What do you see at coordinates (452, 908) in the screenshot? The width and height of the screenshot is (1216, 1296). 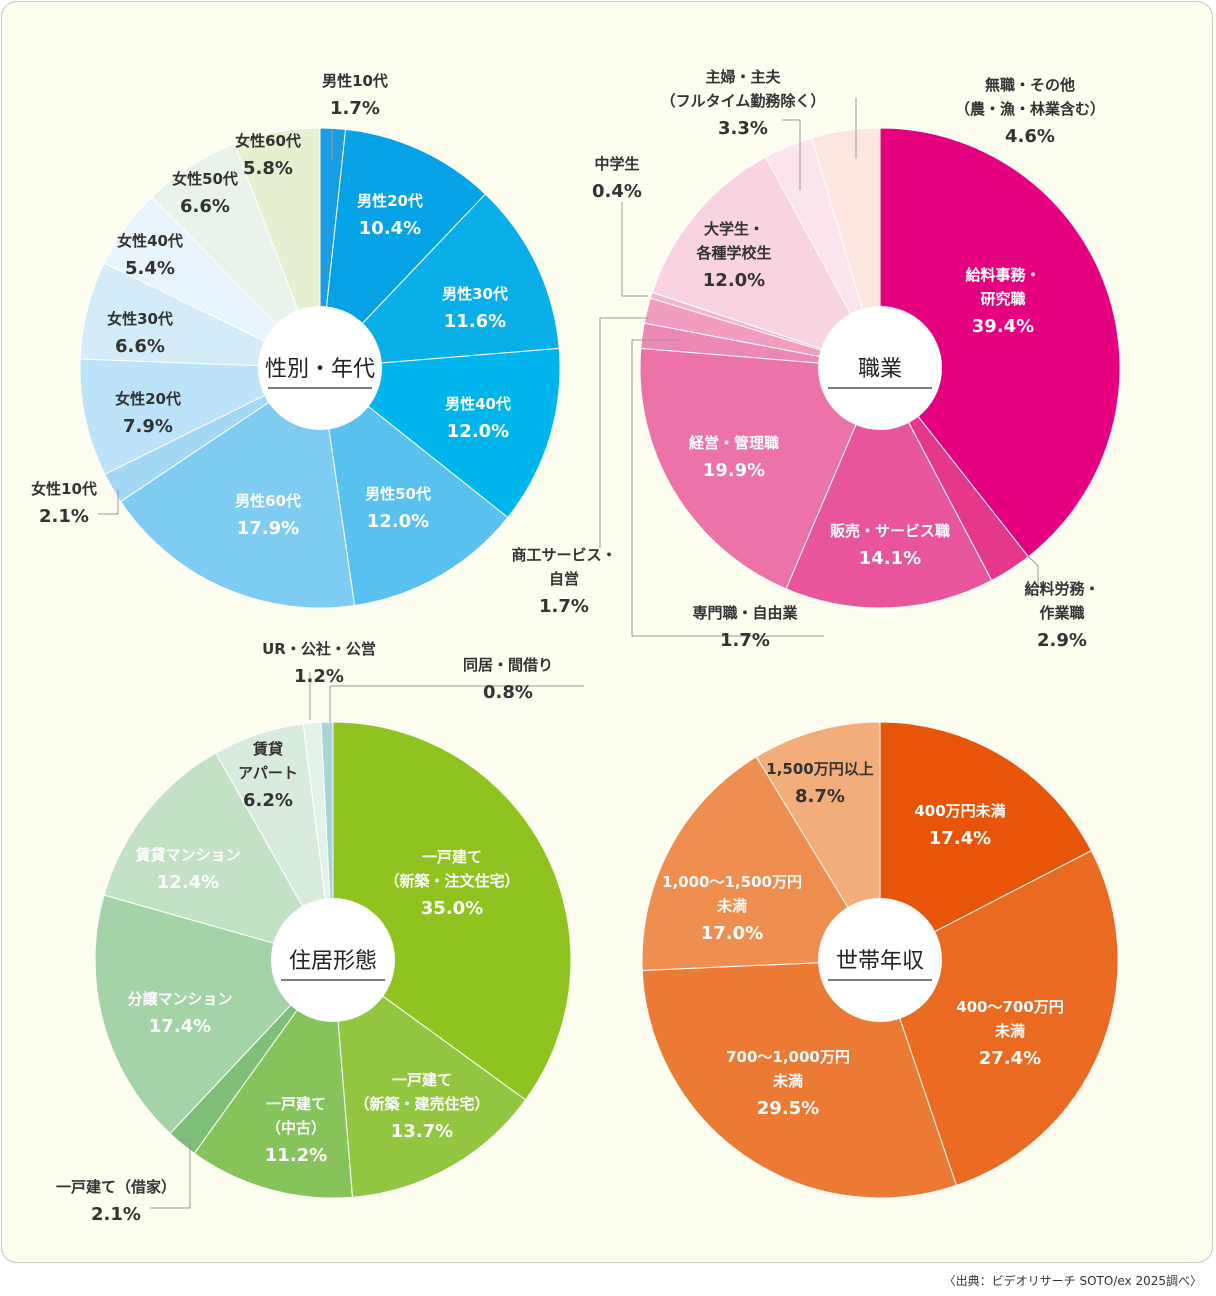 I see `slice-value-label: 35.0%` at bounding box center [452, 908].